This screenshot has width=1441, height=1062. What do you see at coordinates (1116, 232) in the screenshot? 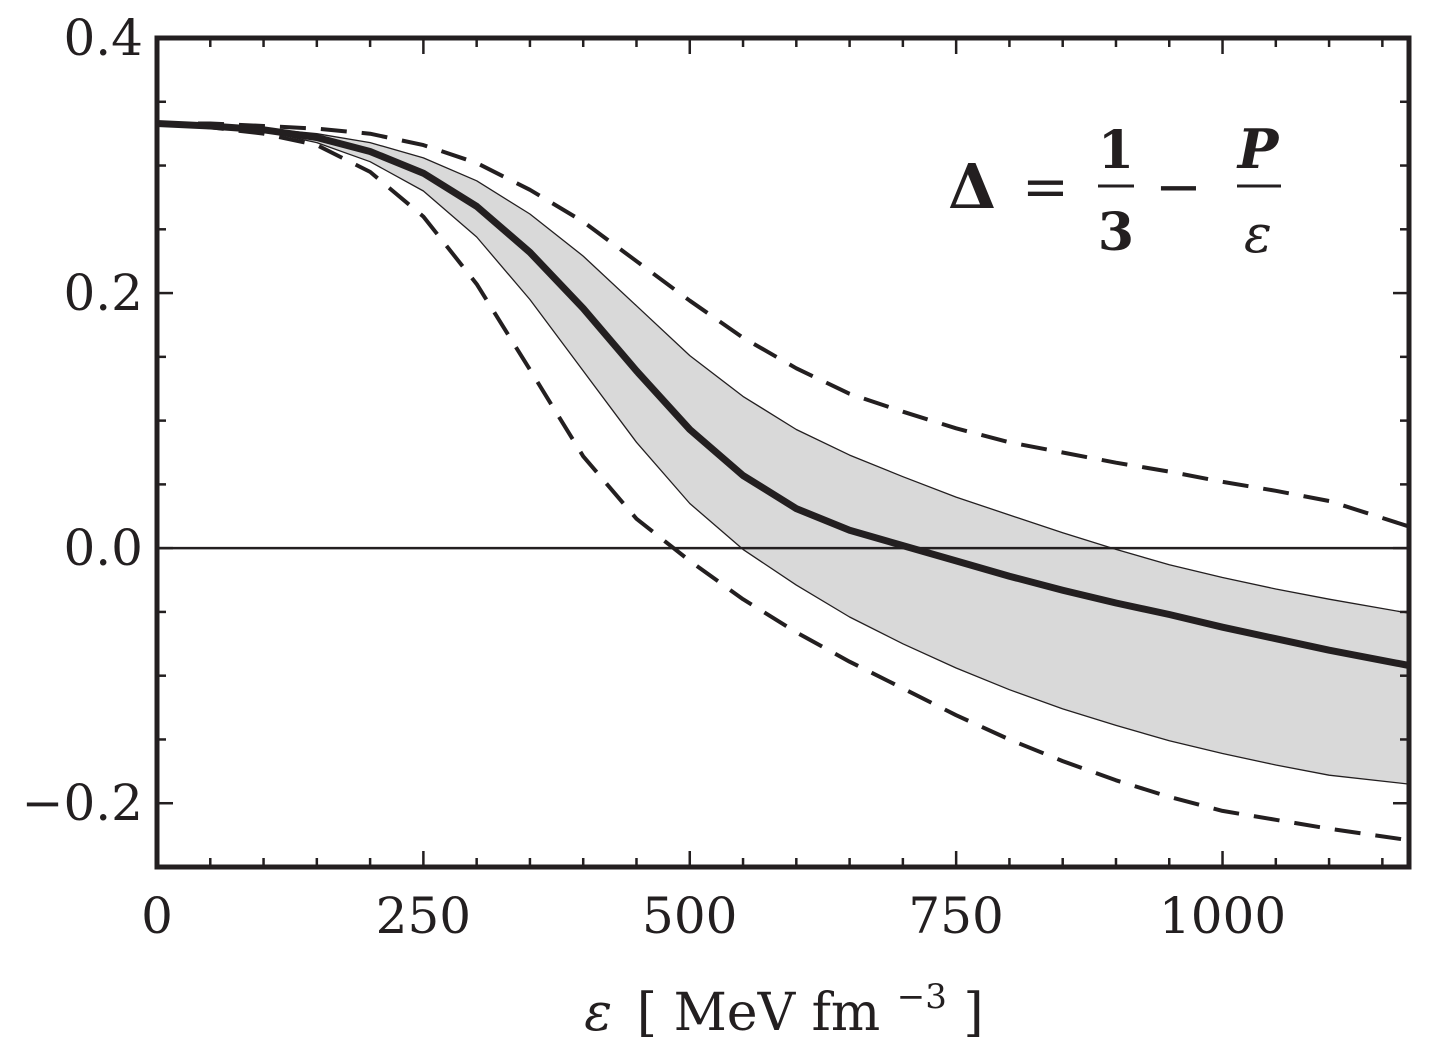
I see `annotation-denominator-three: 3` at bounding box center [1116, 232].